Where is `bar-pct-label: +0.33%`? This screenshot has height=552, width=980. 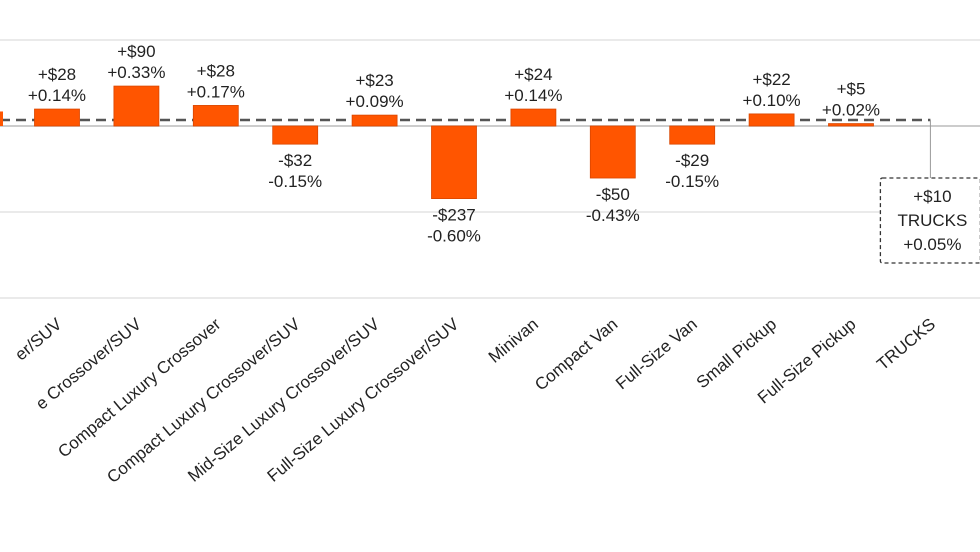 bar-pct-label: +0.33% is located at coordinates (136, 72).